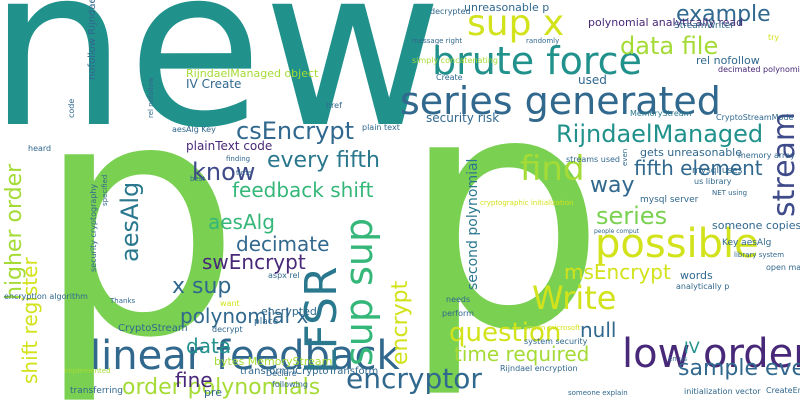  Describe the element at coordinates (93, 227) in the screenshot. I see `word-specified: security cryptography` at that location.